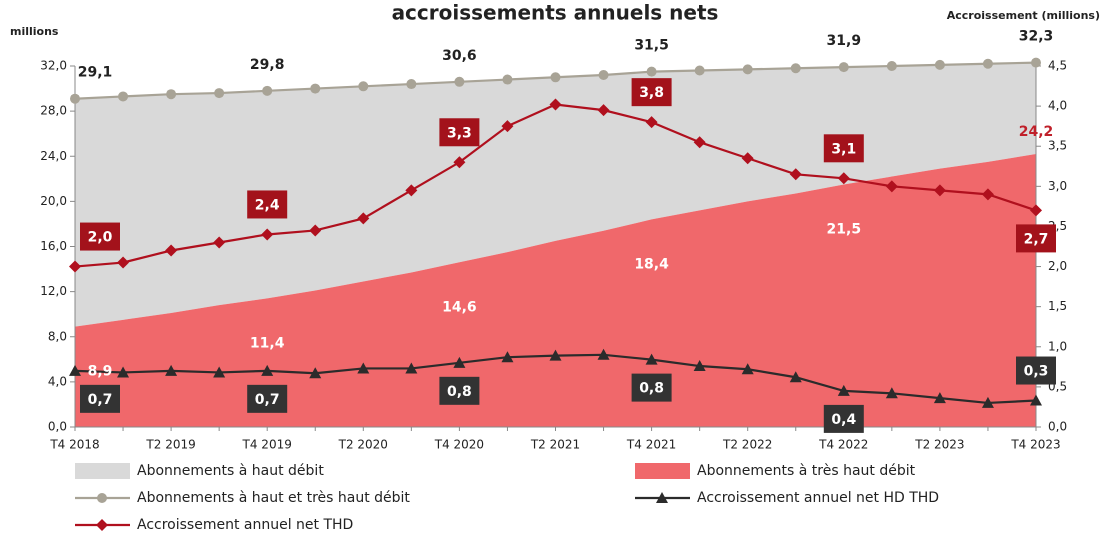  Describe the element at coordinates (1057, 346) in the screenshot. I see `y2-tick-label: 1,0` at that location.